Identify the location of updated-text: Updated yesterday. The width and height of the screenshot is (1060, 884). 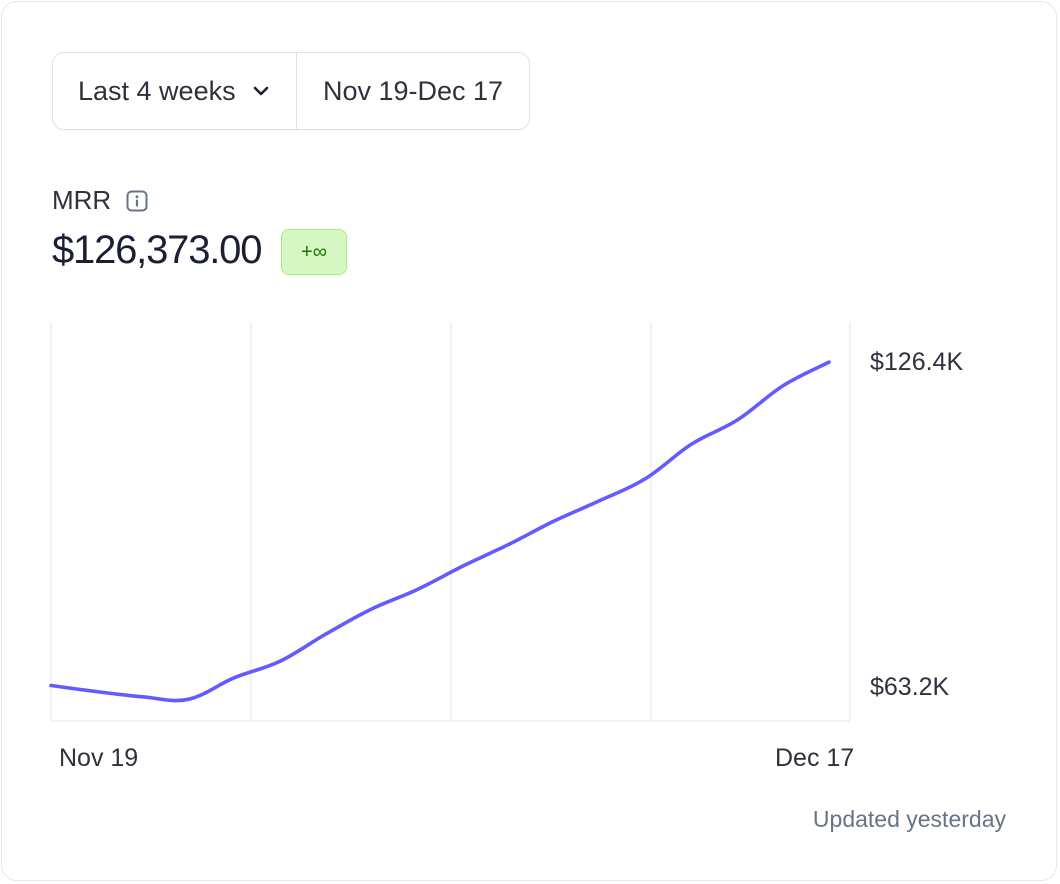
(909, 819).